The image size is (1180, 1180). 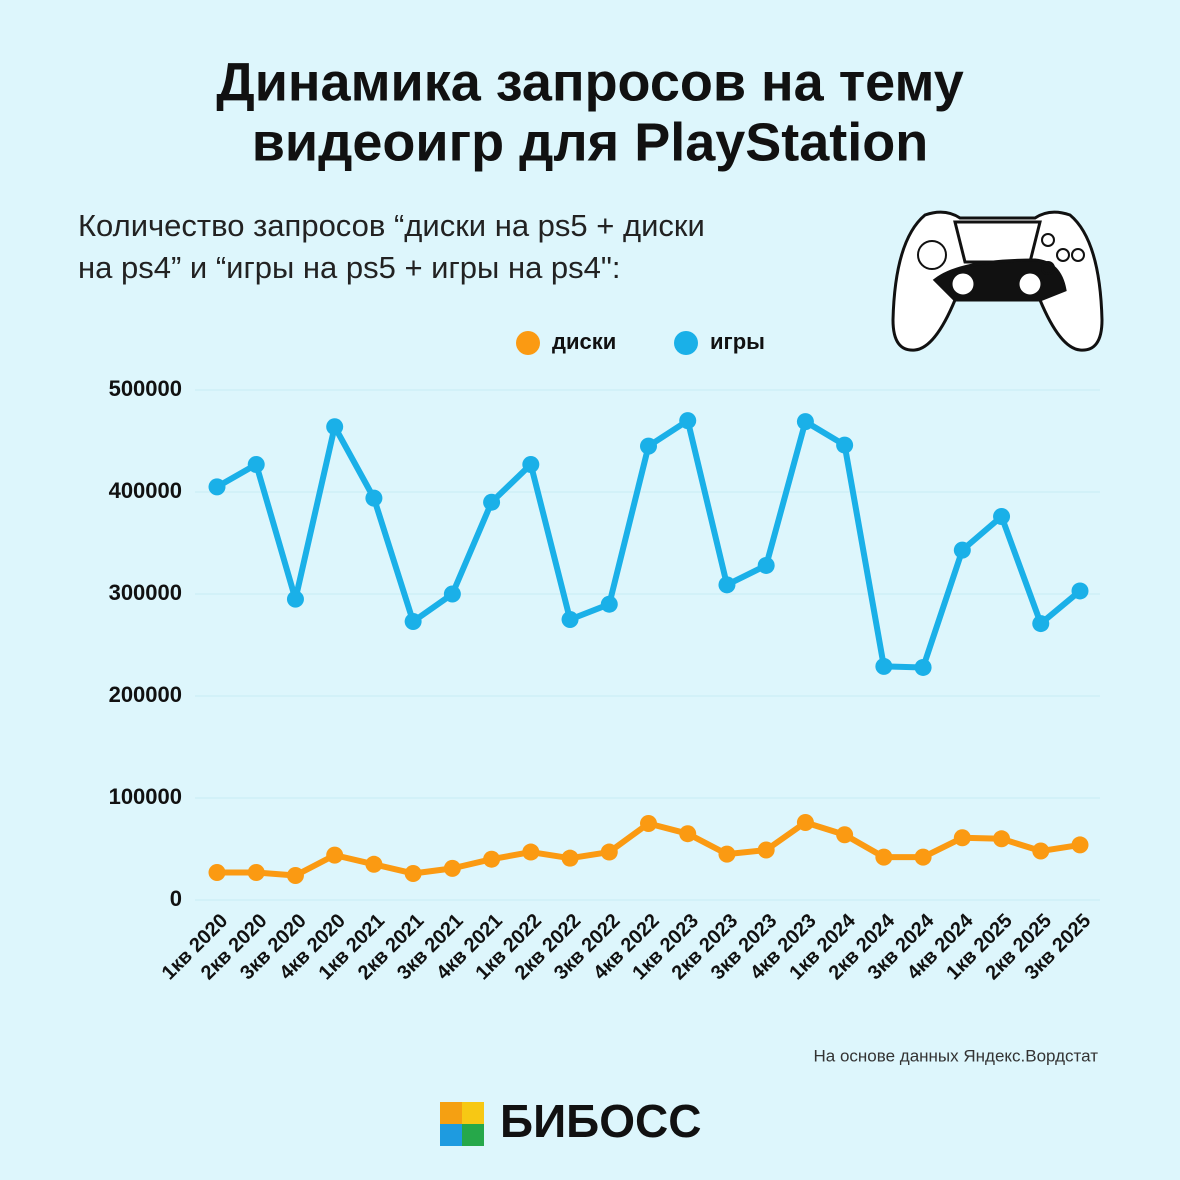 What do you see at coordinates (590, 142) in the screenshot?
I see `chart-title: видеоигр для PlayStation` at bounding box center [590, 142].